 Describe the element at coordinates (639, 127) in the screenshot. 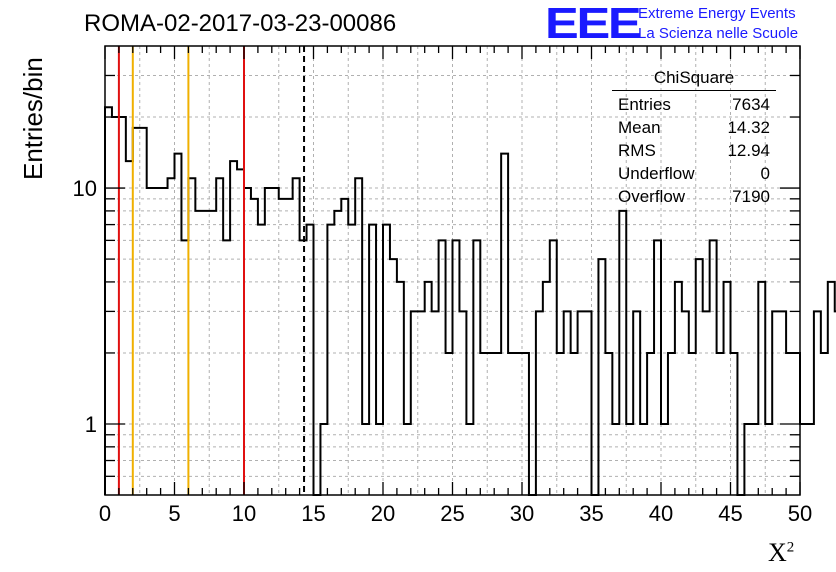

I see `stats-label: Mean` at that location.